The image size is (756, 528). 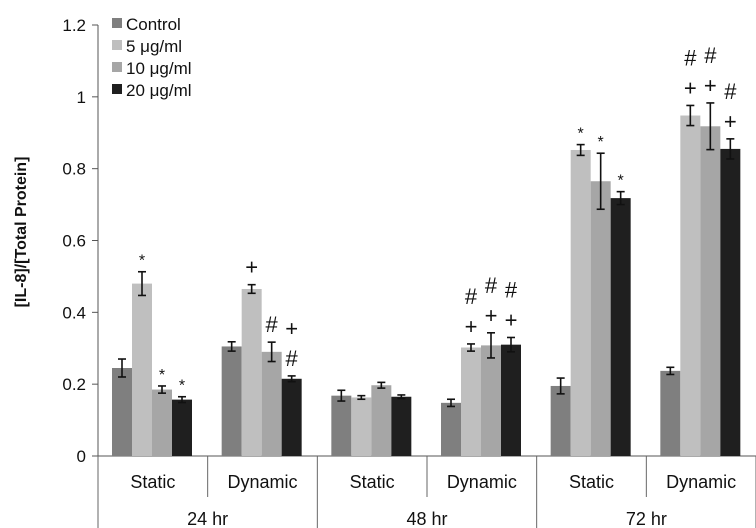 I want to click on y-tick-label: 0.4, so click(x=74, y=312).